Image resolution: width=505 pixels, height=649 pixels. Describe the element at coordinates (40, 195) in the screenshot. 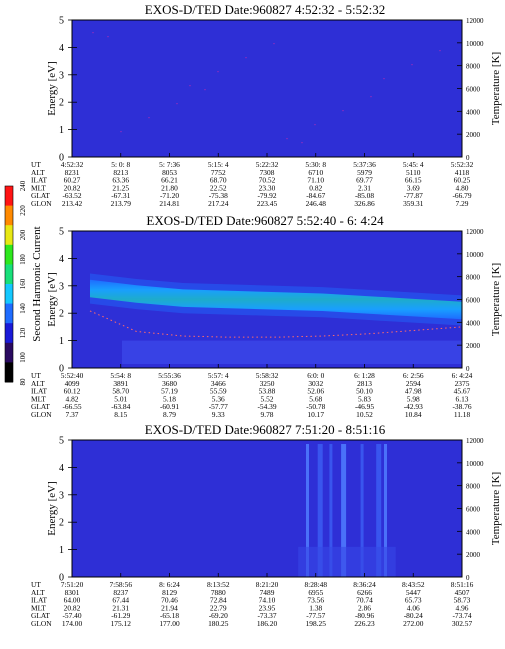

I see `table-row-label: GLAT` at that location.